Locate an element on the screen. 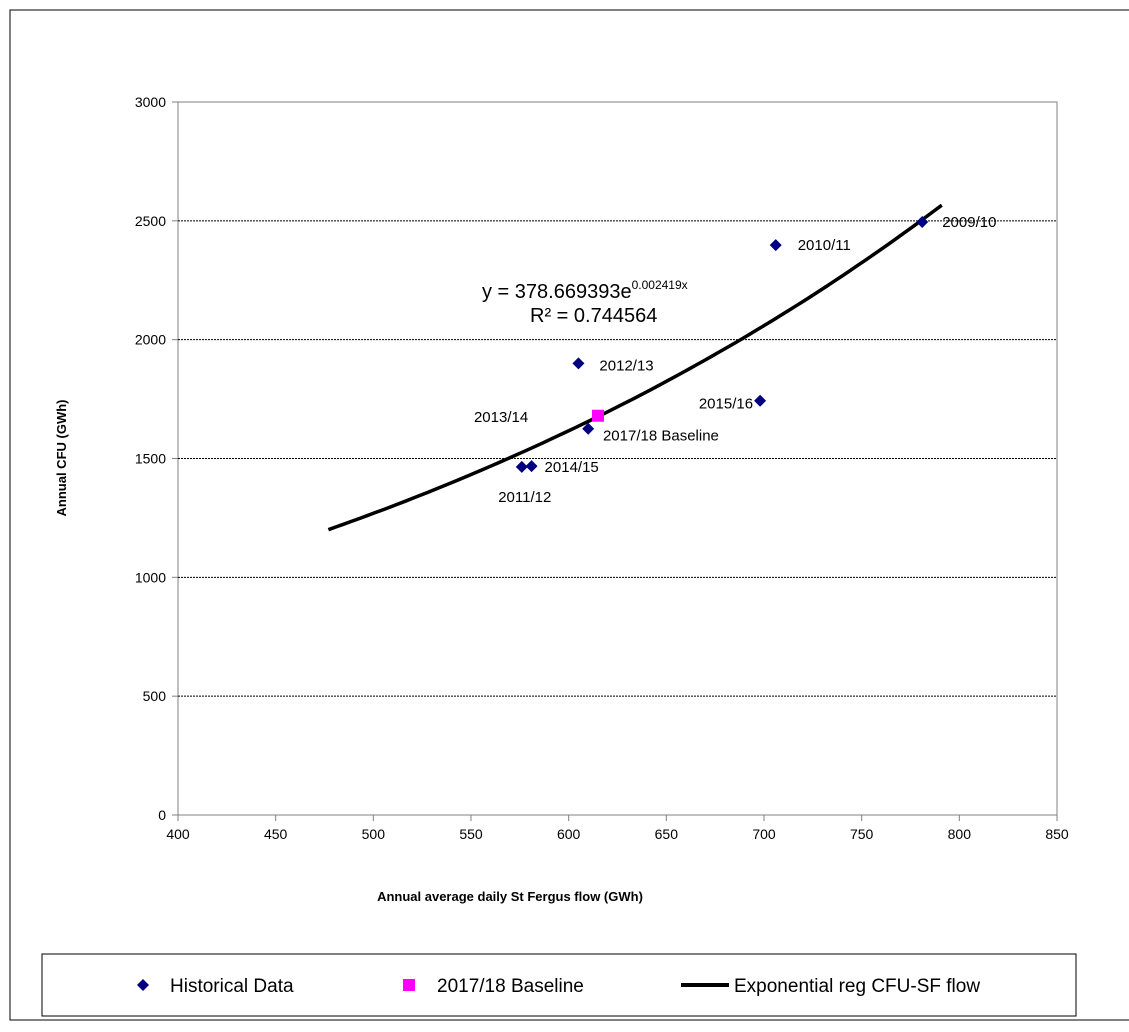  x-tick-label: 600 is located at coordinates (569, 834).